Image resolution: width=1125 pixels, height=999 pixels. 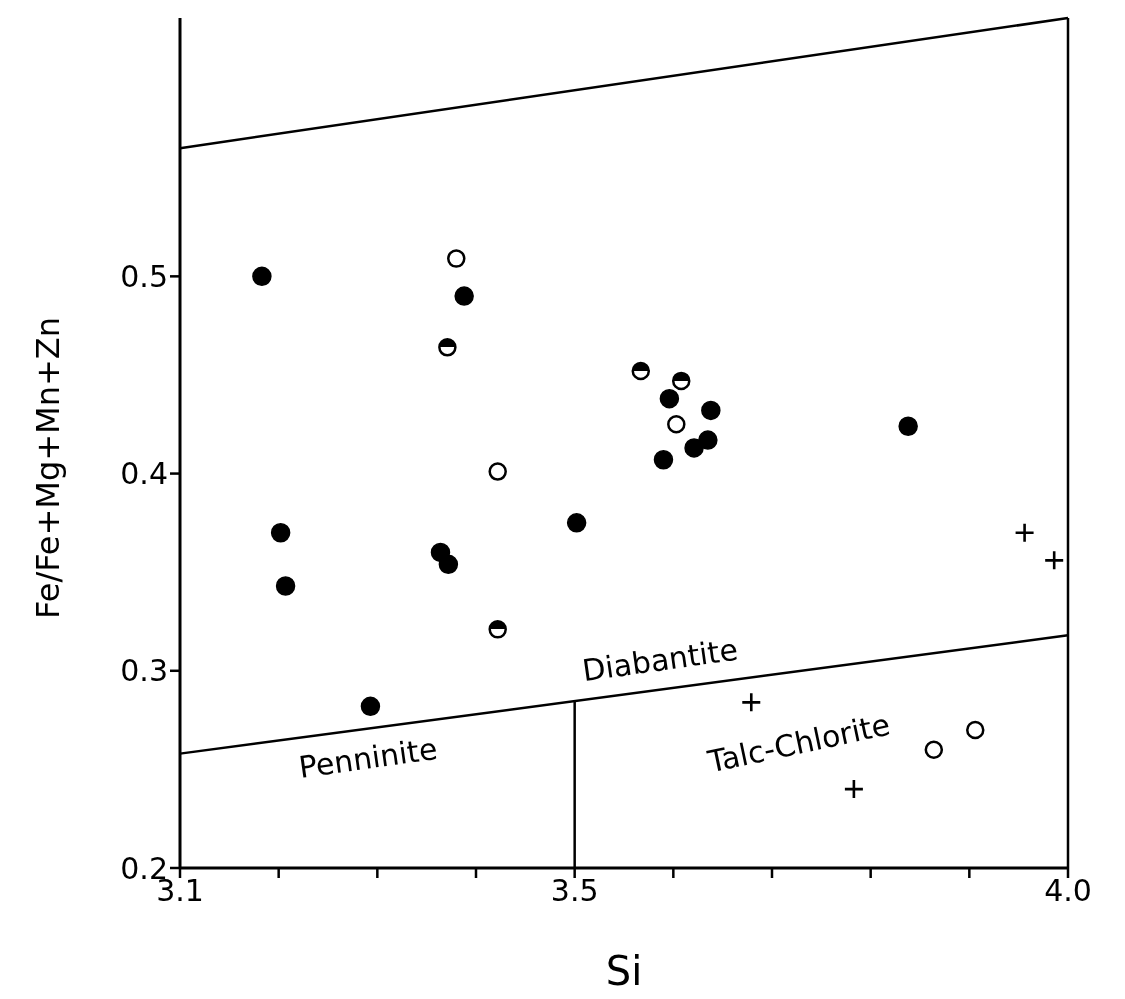 I want to click on x-tick-label: 4.0, so click(x=1068, y=891).